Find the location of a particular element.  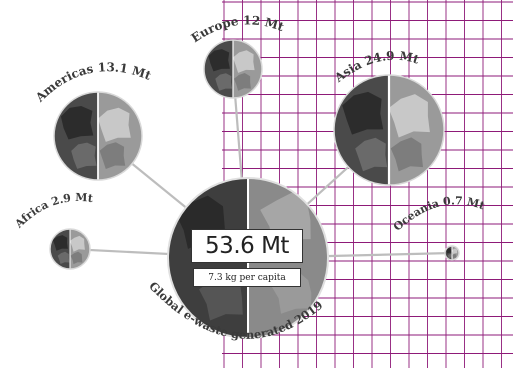

total-value: 53.6 Mt is located at coordinates (247, 246).